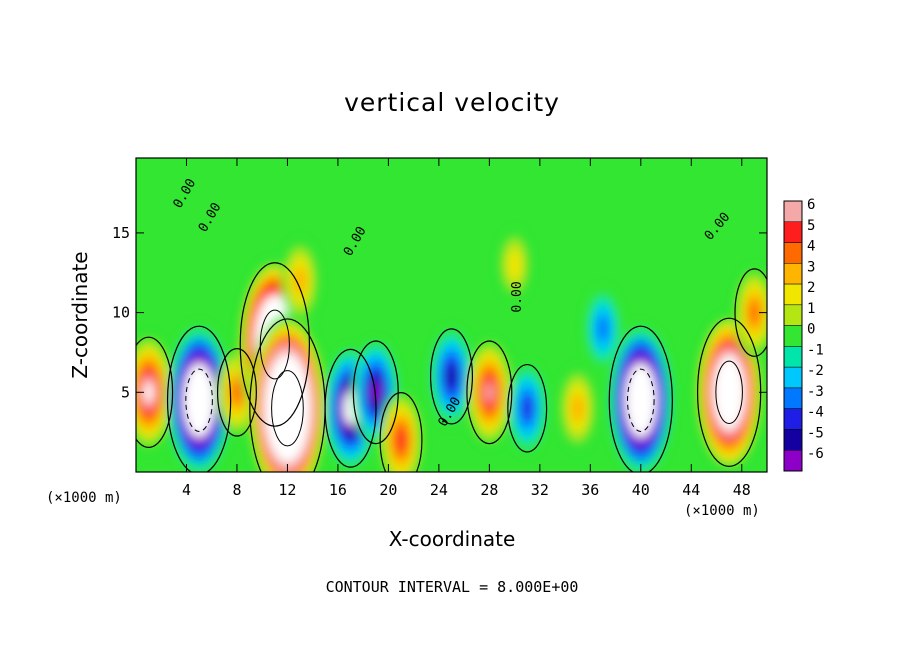 The height and width of the screenshot is (654, 904). Describe the element at coordinates (811, 267) in the screenshot. I see `colorbar-tick-label-3: 3` at that location.